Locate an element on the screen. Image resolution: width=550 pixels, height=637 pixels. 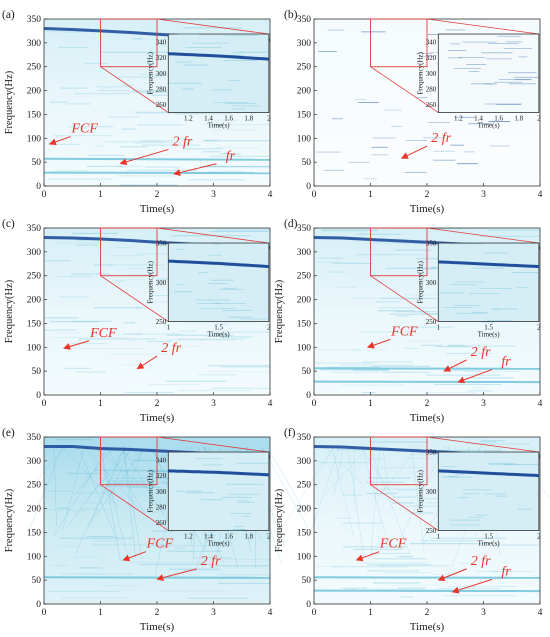
inset-x-tick-label: 1 is located at coordinates (169, 328).